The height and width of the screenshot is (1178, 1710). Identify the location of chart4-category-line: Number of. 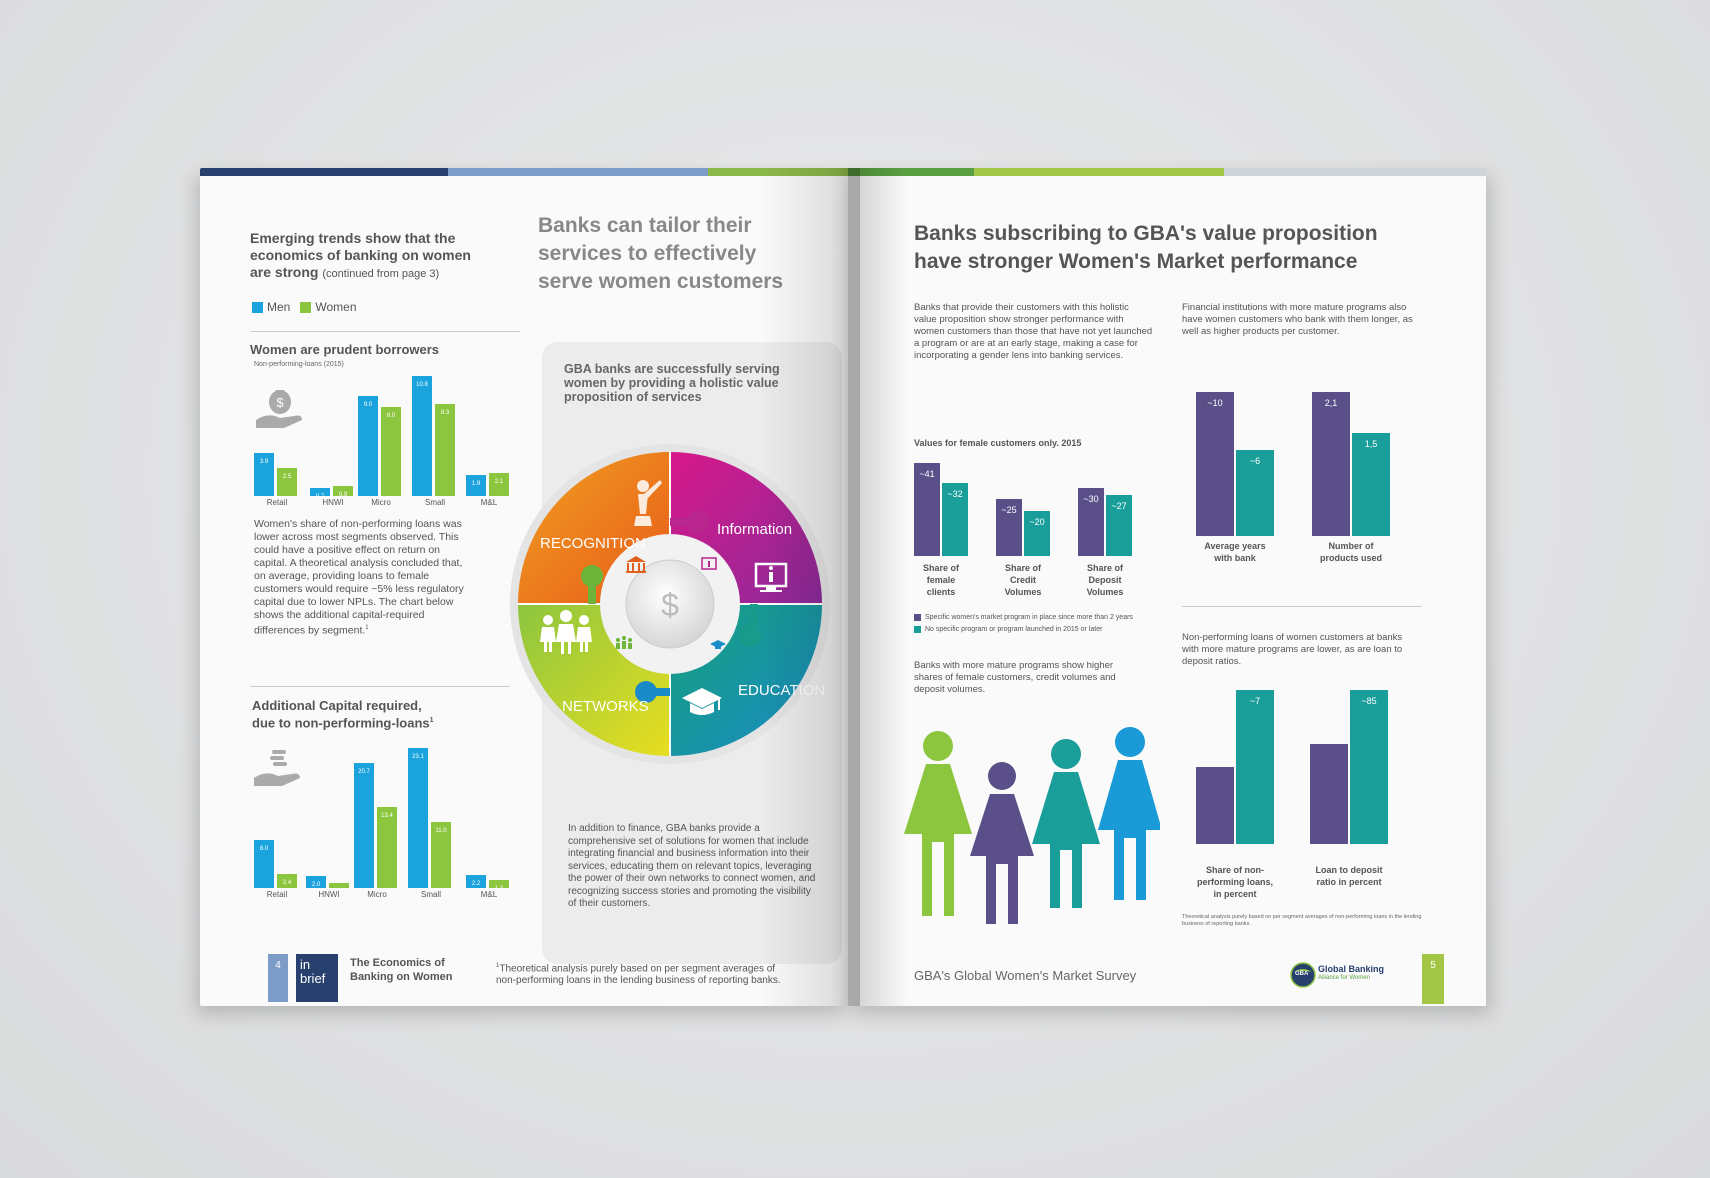
(1351, 546).